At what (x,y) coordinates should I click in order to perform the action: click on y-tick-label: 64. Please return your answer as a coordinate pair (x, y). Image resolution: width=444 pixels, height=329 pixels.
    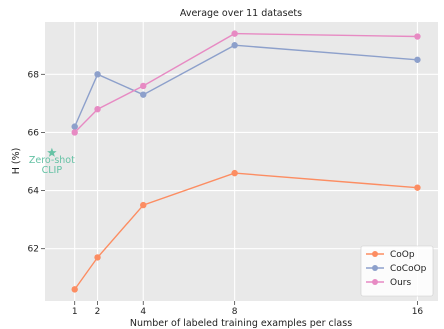
    Looking at the image, I should click on (34, 192).